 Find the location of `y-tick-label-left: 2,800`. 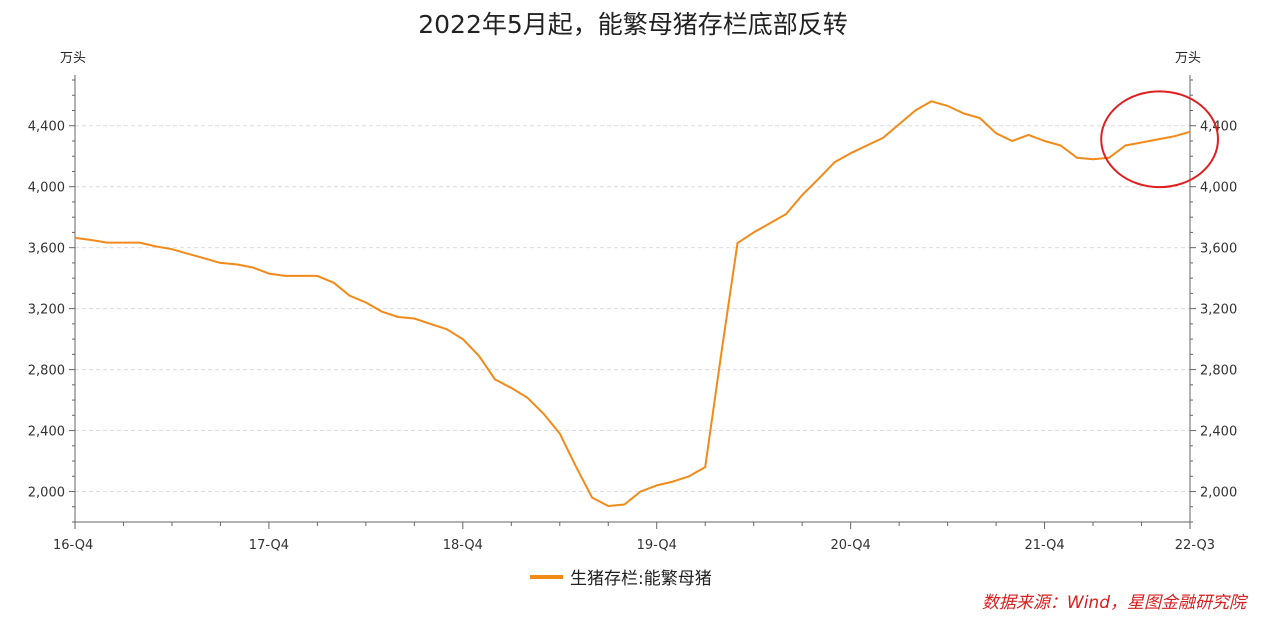

y-tick-label-left: 2,800 is located at coordinates (46, 371).